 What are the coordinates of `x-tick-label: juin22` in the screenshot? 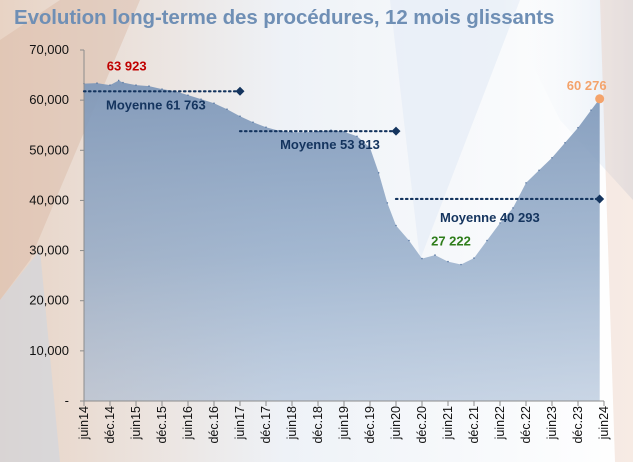 It's located at (500, 423).